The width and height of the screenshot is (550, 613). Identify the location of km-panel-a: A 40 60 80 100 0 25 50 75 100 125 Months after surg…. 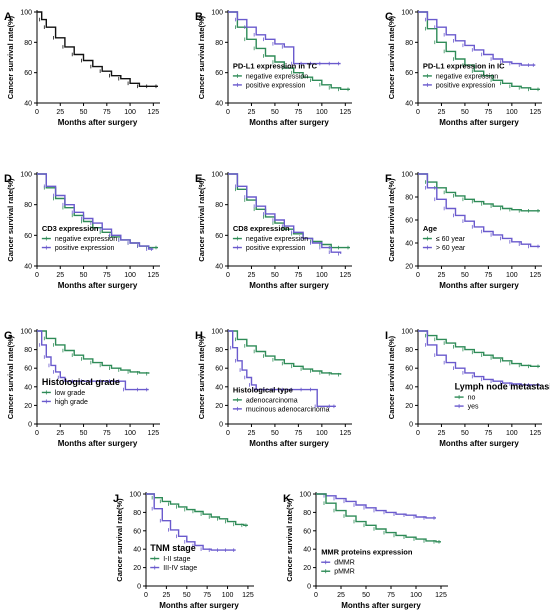
(82, 68).